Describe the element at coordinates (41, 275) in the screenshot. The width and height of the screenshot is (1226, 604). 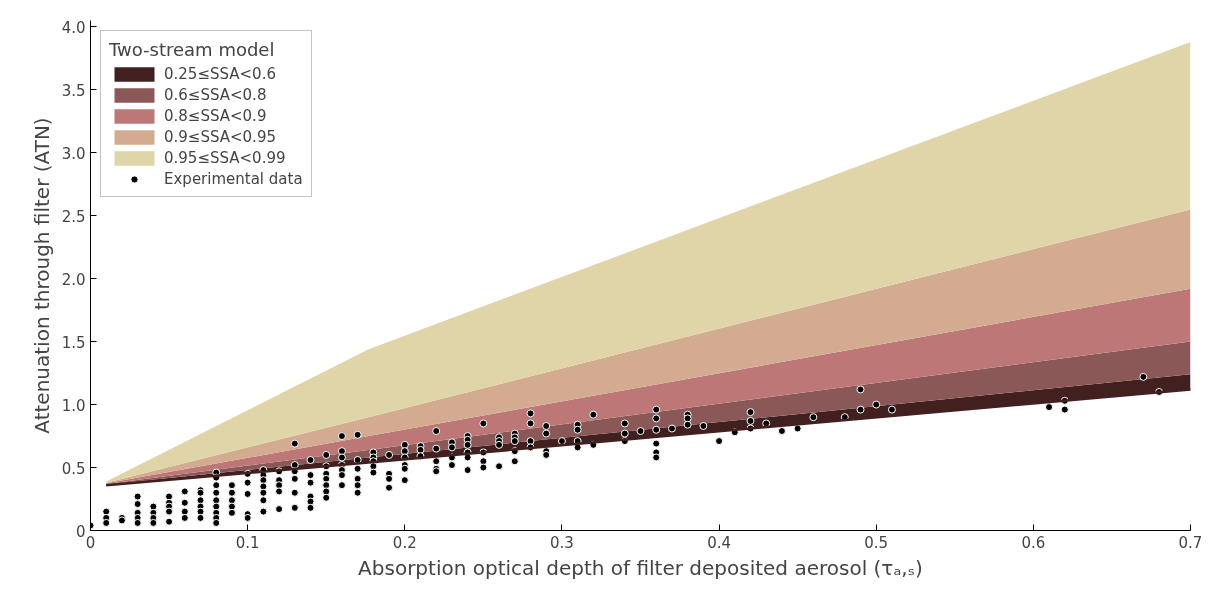
I see `y-axis-title: Attenuation through filter (ATN)` at that location.